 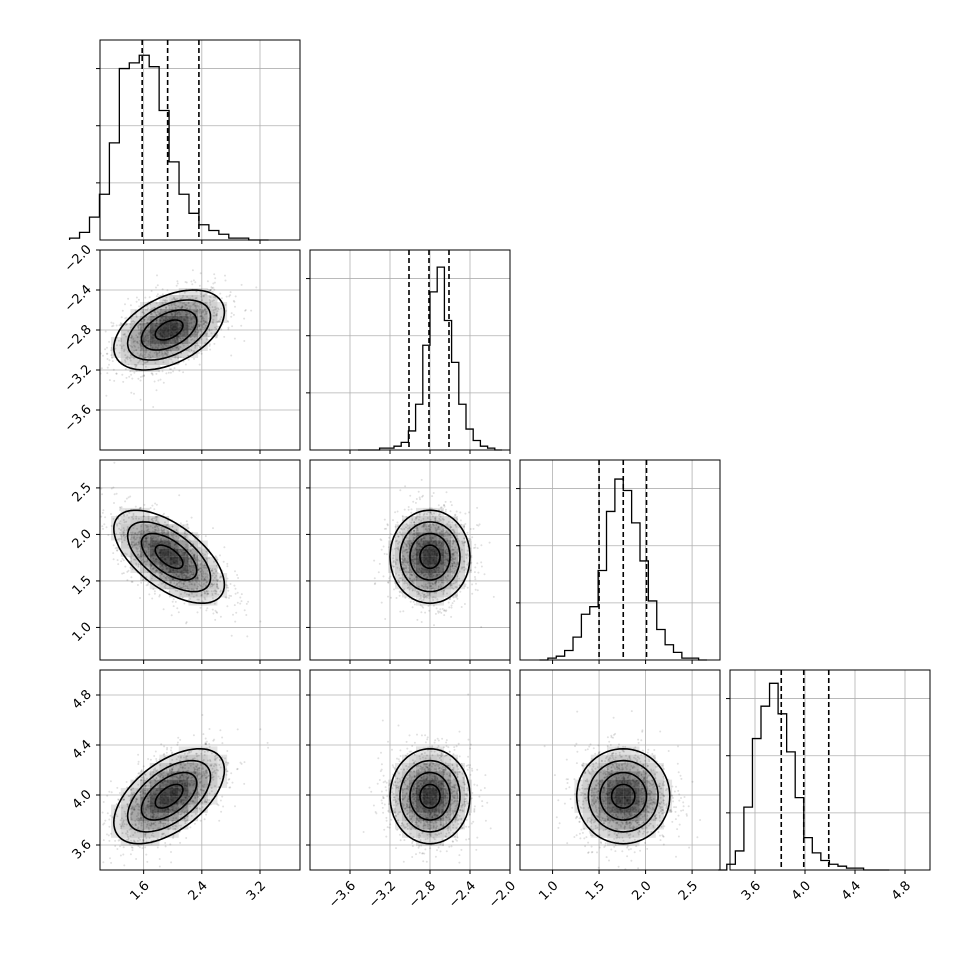 What do you see at coordinates (82, 539) in the screenshot?
I see `y-tick-label: 2.0` at bounding box center [82, 539].